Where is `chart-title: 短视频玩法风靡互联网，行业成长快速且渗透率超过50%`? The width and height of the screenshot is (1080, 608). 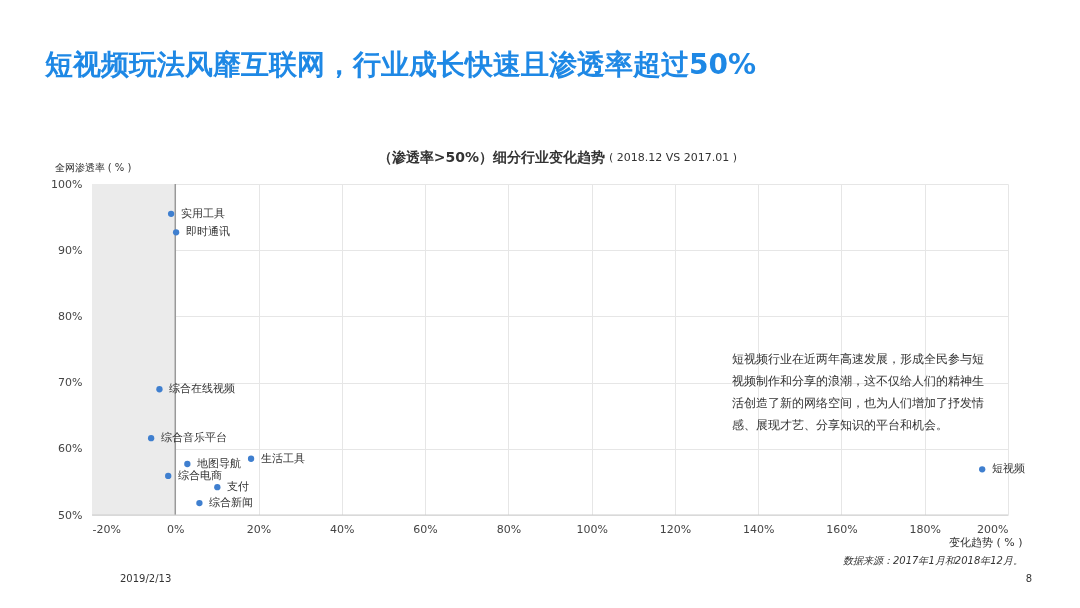 chart-title: 短视频玩法风靡互联网，行业成长快速且渗透率超过50% is located at coordinates (400, 64).